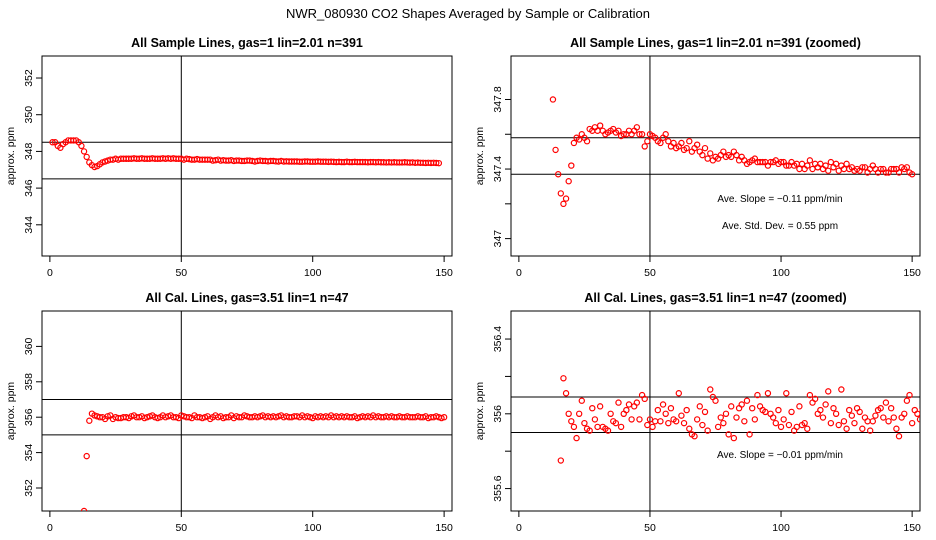 This screenshot has height=540, width=936. I want to click on y-tick-label: 360, so click(29, 346).